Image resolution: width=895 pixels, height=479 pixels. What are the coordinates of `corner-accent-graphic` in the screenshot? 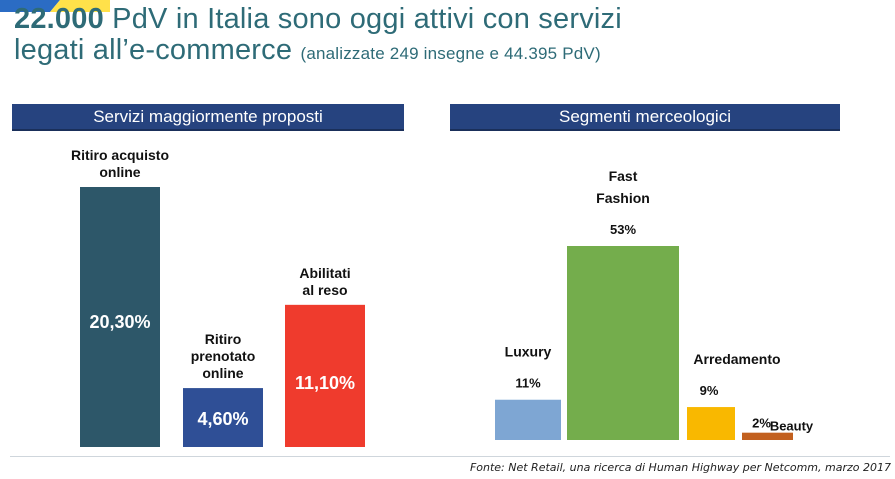 It's located at (55, 6).